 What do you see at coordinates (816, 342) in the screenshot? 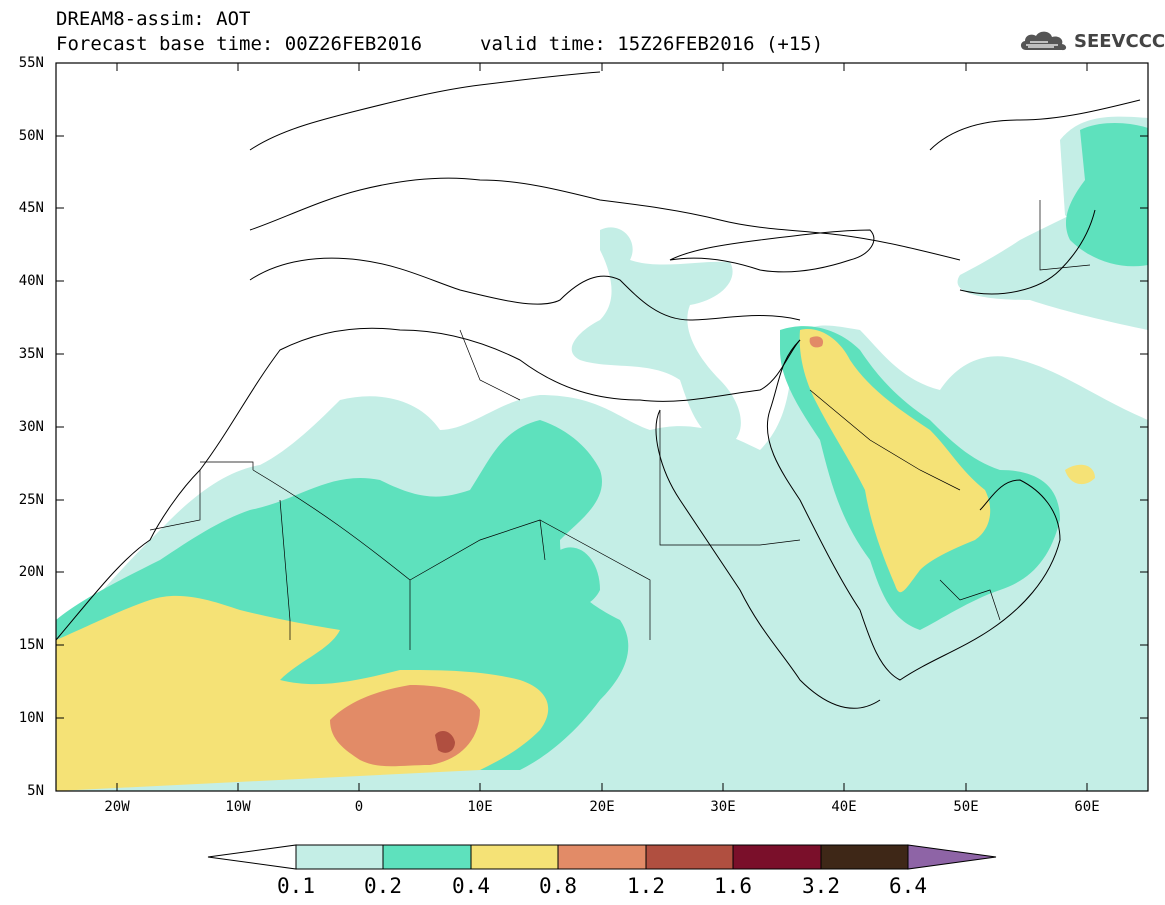
I see `aot-band-0.8-iraq` at bounding box center [816, 342].